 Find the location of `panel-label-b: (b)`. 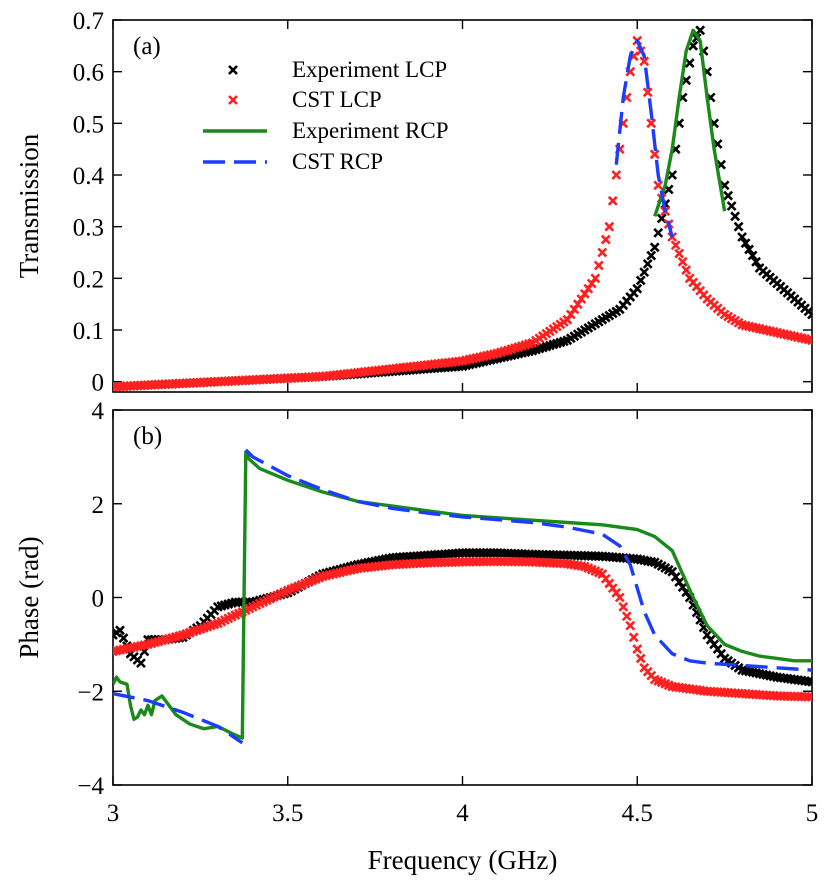

panel-label-b: (b) is located at coordinates (147, 436).